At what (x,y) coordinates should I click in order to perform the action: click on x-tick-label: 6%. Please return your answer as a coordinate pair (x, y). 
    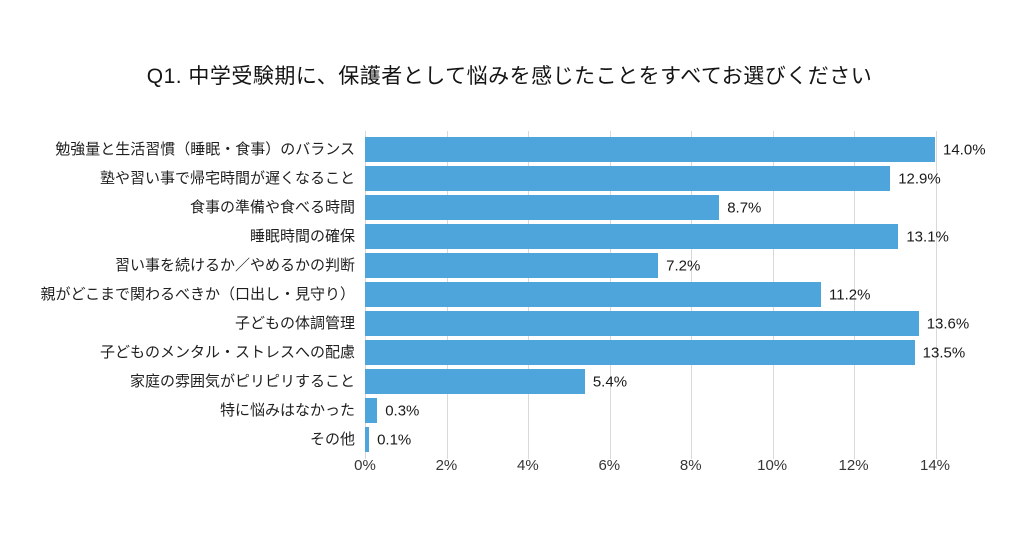
    Looking at the image, I should click on (609, 465).